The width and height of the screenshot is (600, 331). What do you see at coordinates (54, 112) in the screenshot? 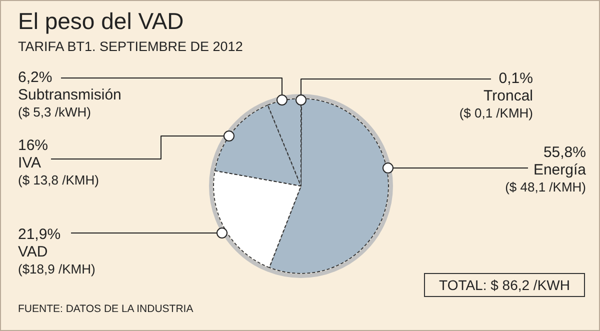
I see `text: ($ 5,3 /kWH)` at bounding box center [54, 112].